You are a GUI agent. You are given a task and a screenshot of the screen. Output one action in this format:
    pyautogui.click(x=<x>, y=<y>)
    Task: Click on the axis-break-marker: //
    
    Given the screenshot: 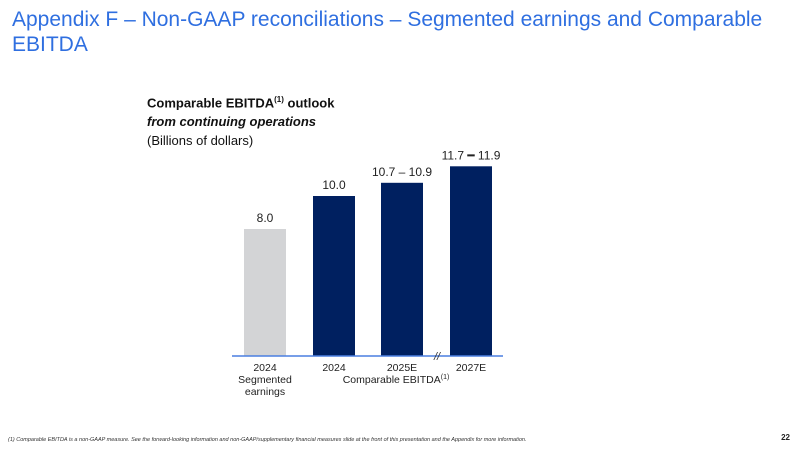 What is the action you would take?
    pyautogui.click(x=437, y=357)
    